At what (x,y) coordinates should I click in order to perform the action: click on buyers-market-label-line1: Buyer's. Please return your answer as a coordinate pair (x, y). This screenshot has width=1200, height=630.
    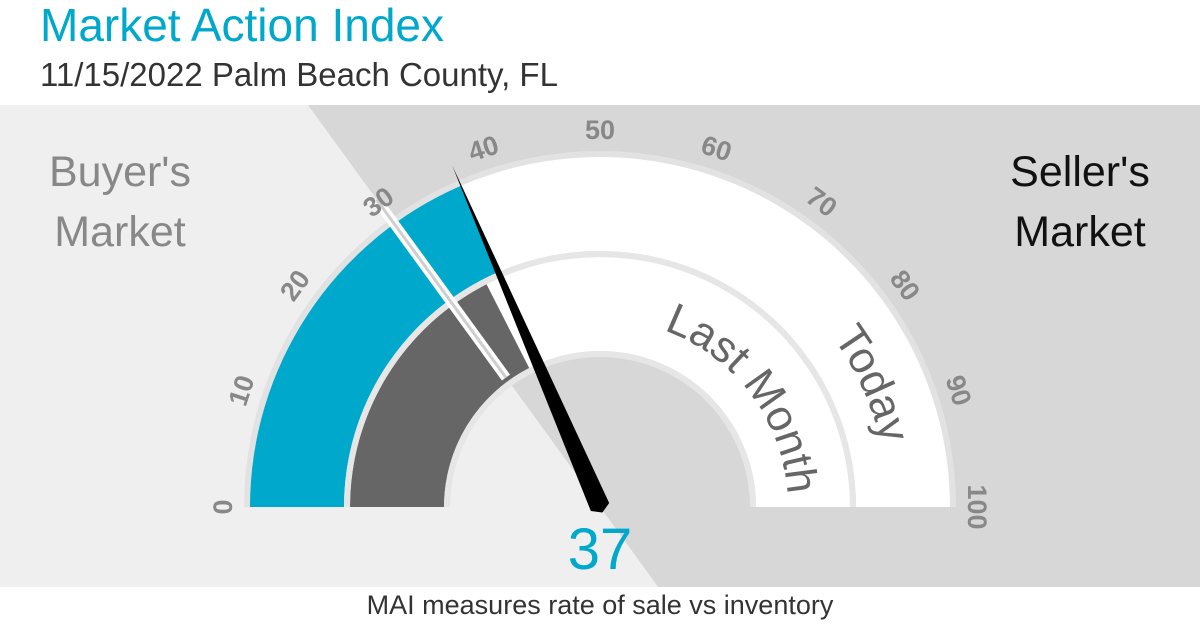
    Looking at the image, I should click on (120, 172).